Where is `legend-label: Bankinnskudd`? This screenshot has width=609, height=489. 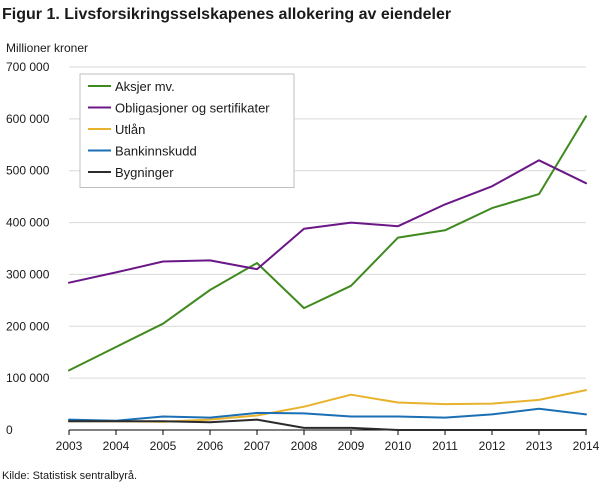 legend-label: Bankinnskudd is located at coordinates (156, 151).